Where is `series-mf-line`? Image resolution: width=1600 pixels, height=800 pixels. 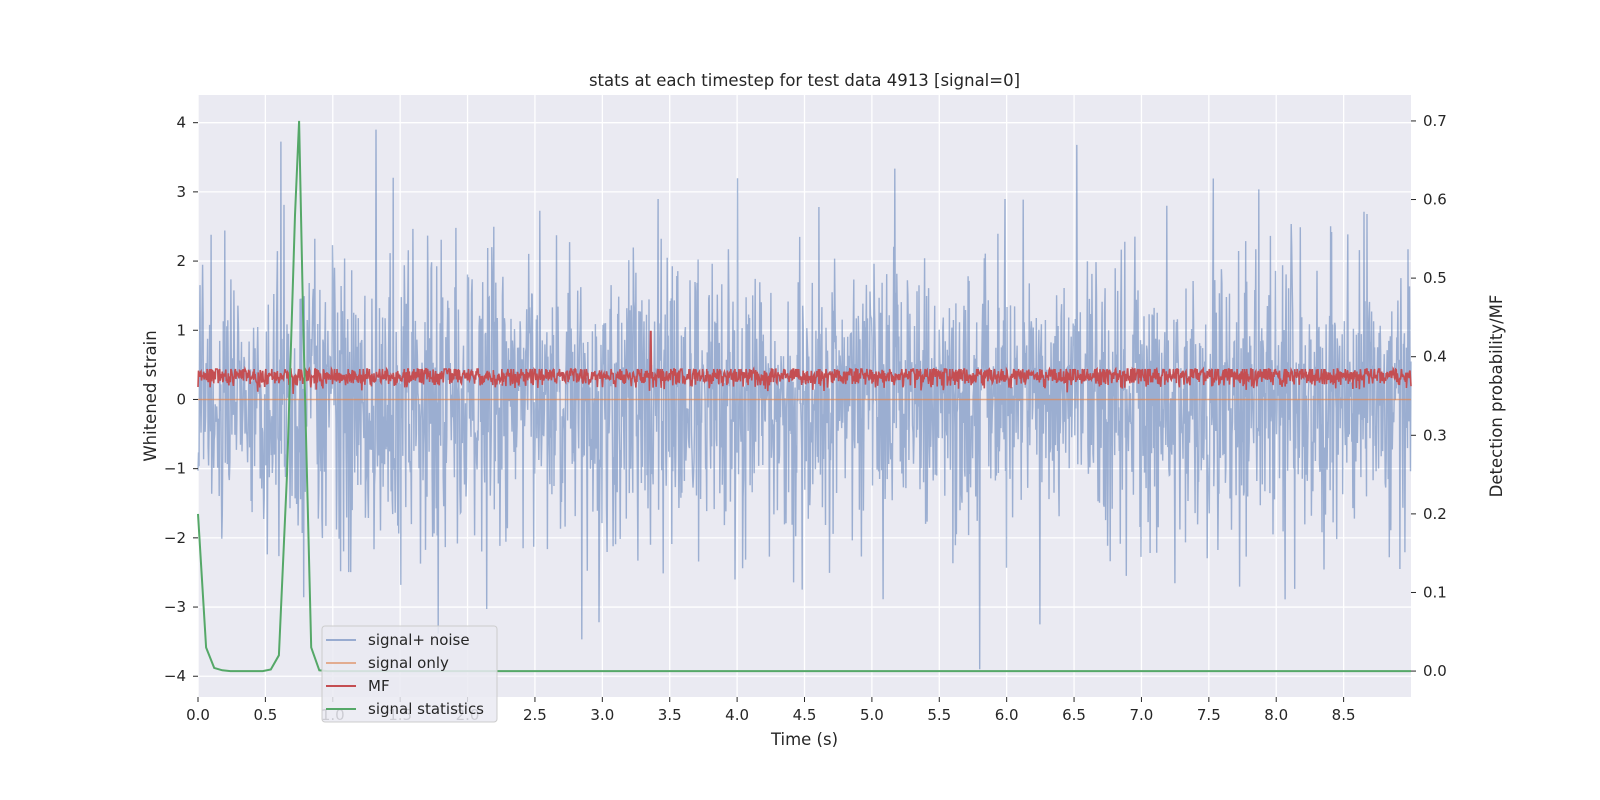
series-mf-line is located at coordinates (804, 362).